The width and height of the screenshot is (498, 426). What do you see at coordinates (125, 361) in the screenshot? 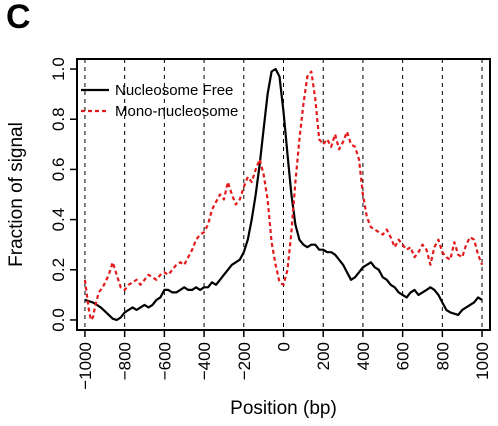
I see `x-tick-label-800: −800` at bounding box center [125, 361].